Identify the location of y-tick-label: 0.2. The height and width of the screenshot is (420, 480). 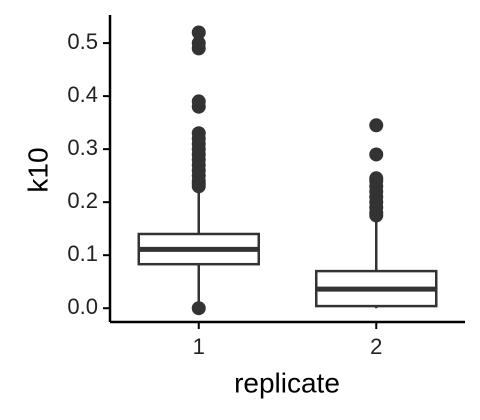
(82, 200).